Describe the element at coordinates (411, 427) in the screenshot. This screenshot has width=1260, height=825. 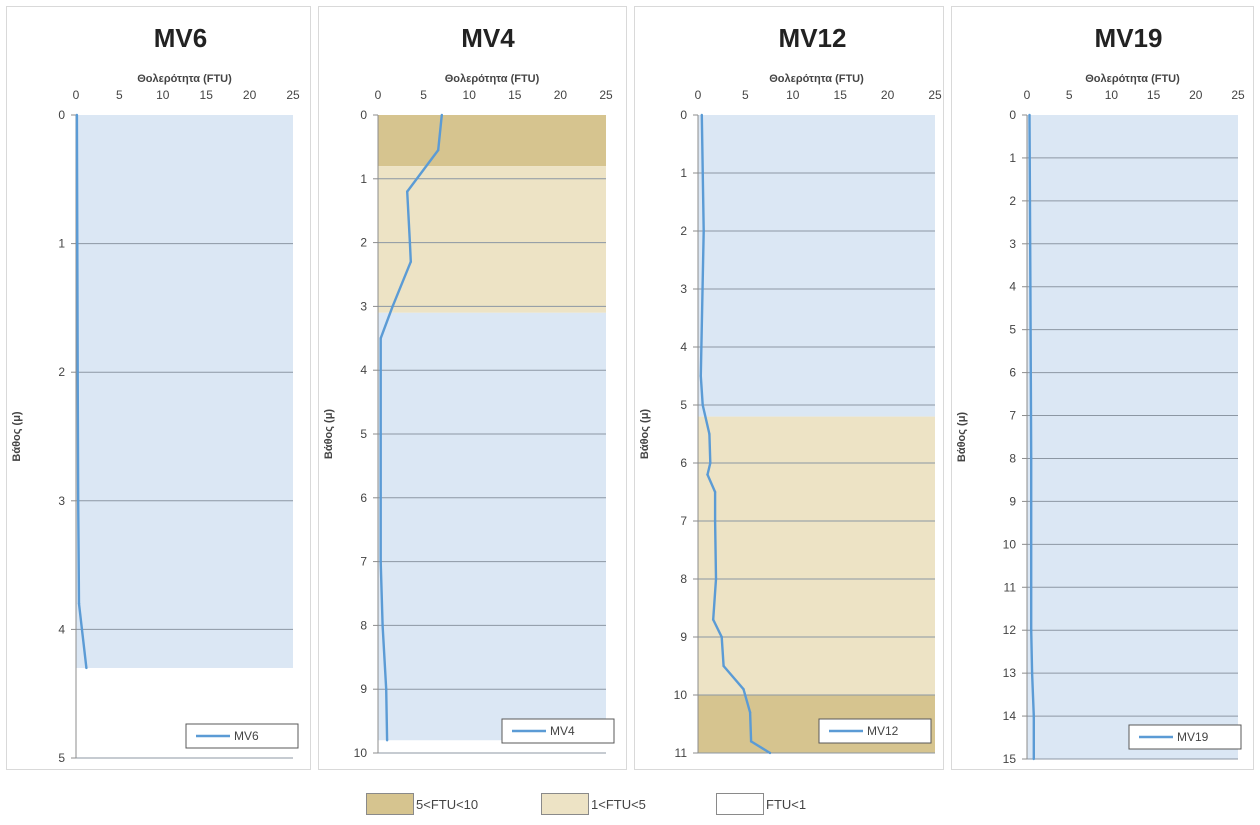
I see `series-line-MV4` at that location.